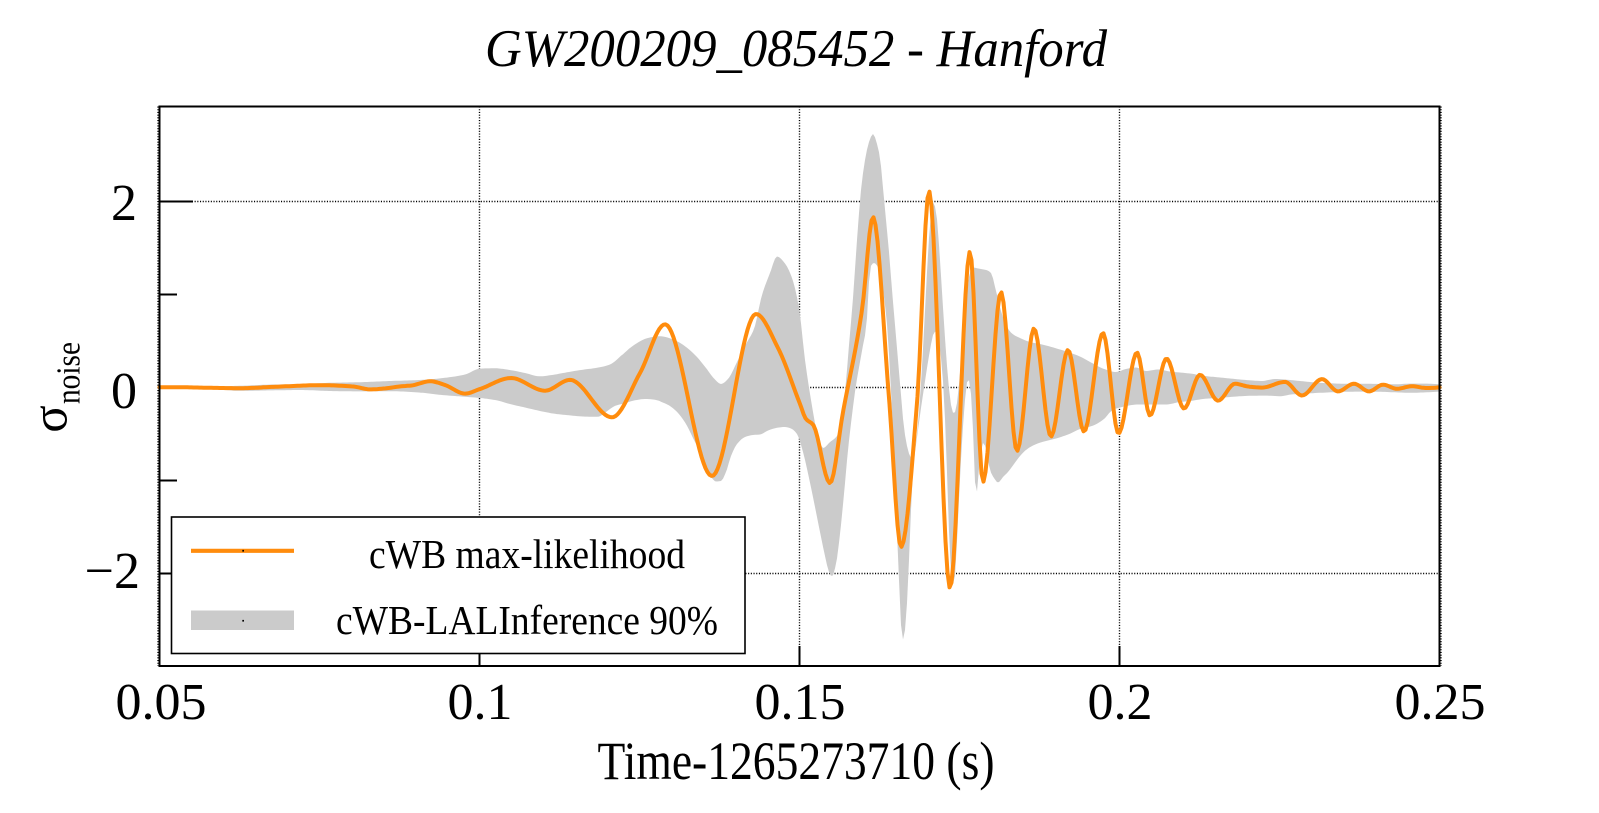  What do you see at coordinates (161, 702) in the screenshot?
I see `svg-text: 0.05` at bounding box center [161, 702].